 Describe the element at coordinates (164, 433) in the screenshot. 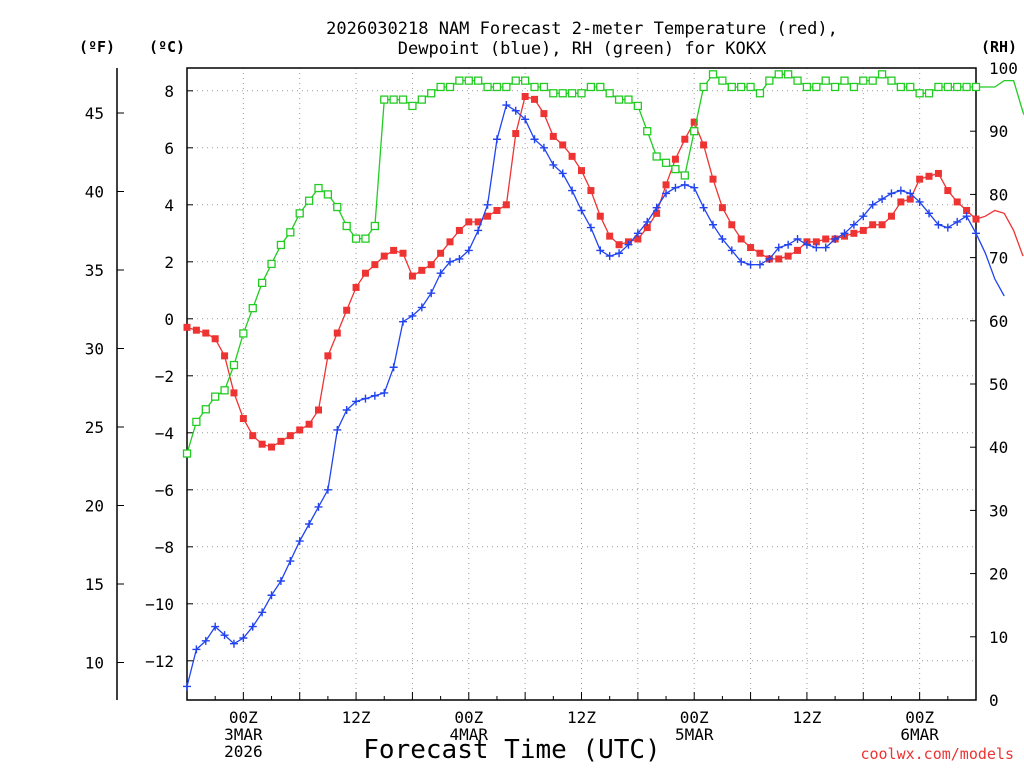

I see `celsius-tick-label: −4` at that location.